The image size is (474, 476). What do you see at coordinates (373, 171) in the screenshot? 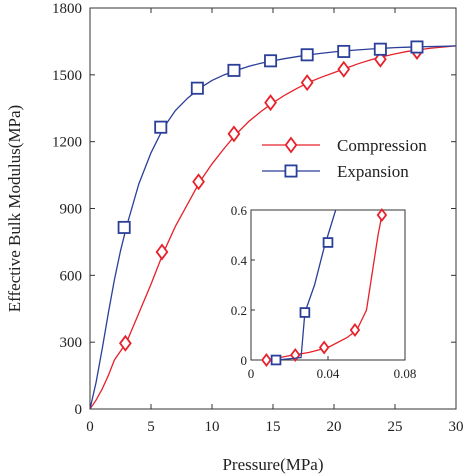
I see `legend-expansion-label: Expansion` at bounding box center [373, 171].